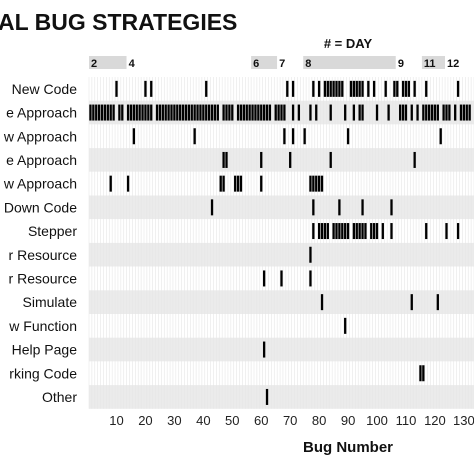  I want to click on x-tick-label: 60, so click(261, 420).